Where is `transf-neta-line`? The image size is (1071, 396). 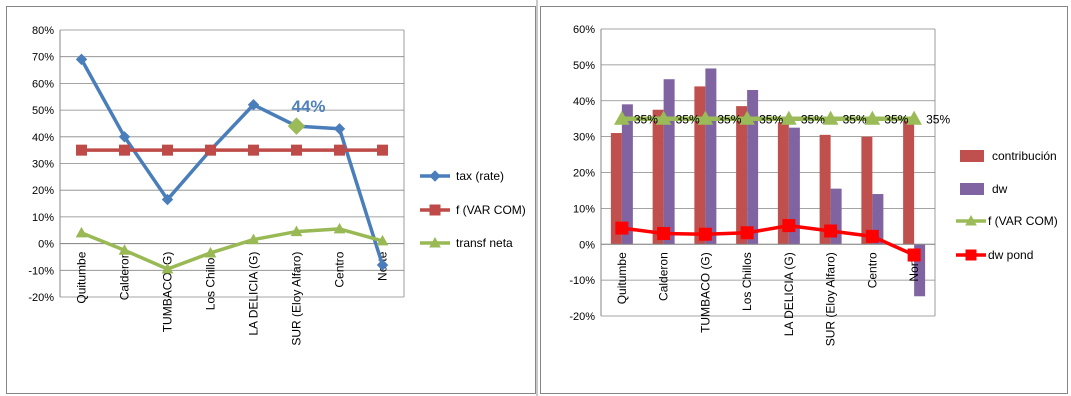
transf-neta-line is located at coordinates (231, 249).